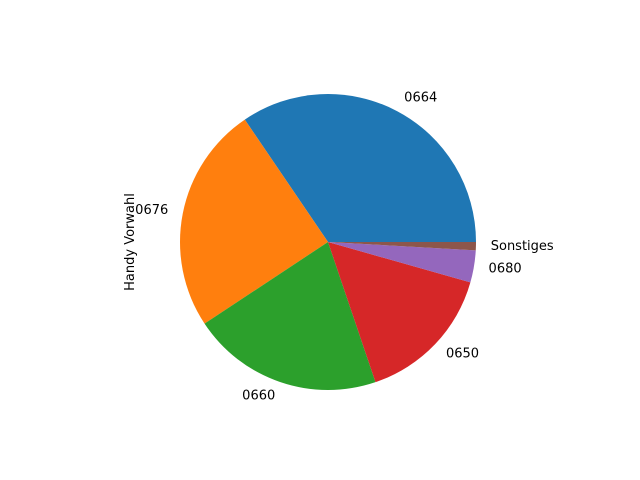 Image resolution: width=640 pixels, height=480 pixels. Describe the element at coordinates (402, 246) in the screenshot. I see `pie-slice-sonstiges` at that location.